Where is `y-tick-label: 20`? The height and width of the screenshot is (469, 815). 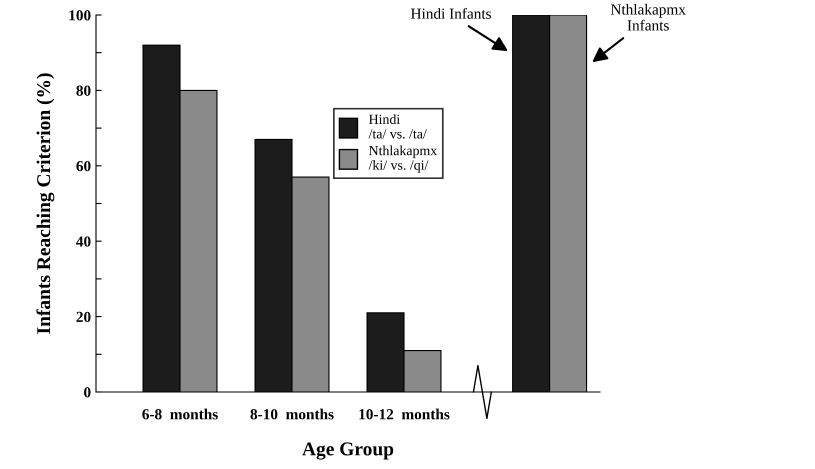 y-tick-label: 20 is located at coordinates (83, 317).